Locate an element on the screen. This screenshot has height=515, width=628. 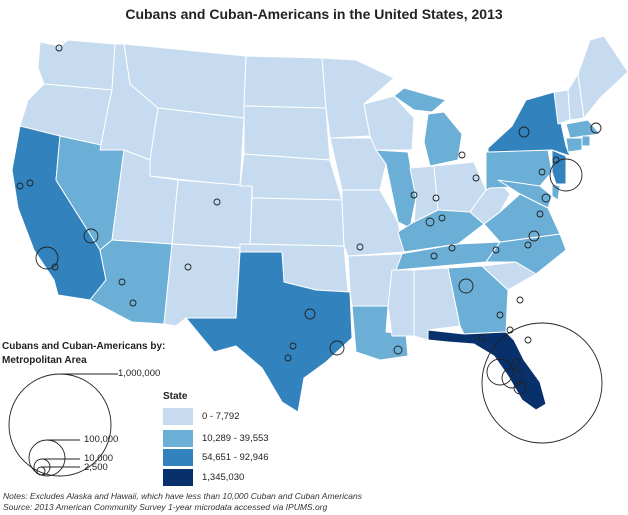
state-connecticut is located at coordinates (574, 145).